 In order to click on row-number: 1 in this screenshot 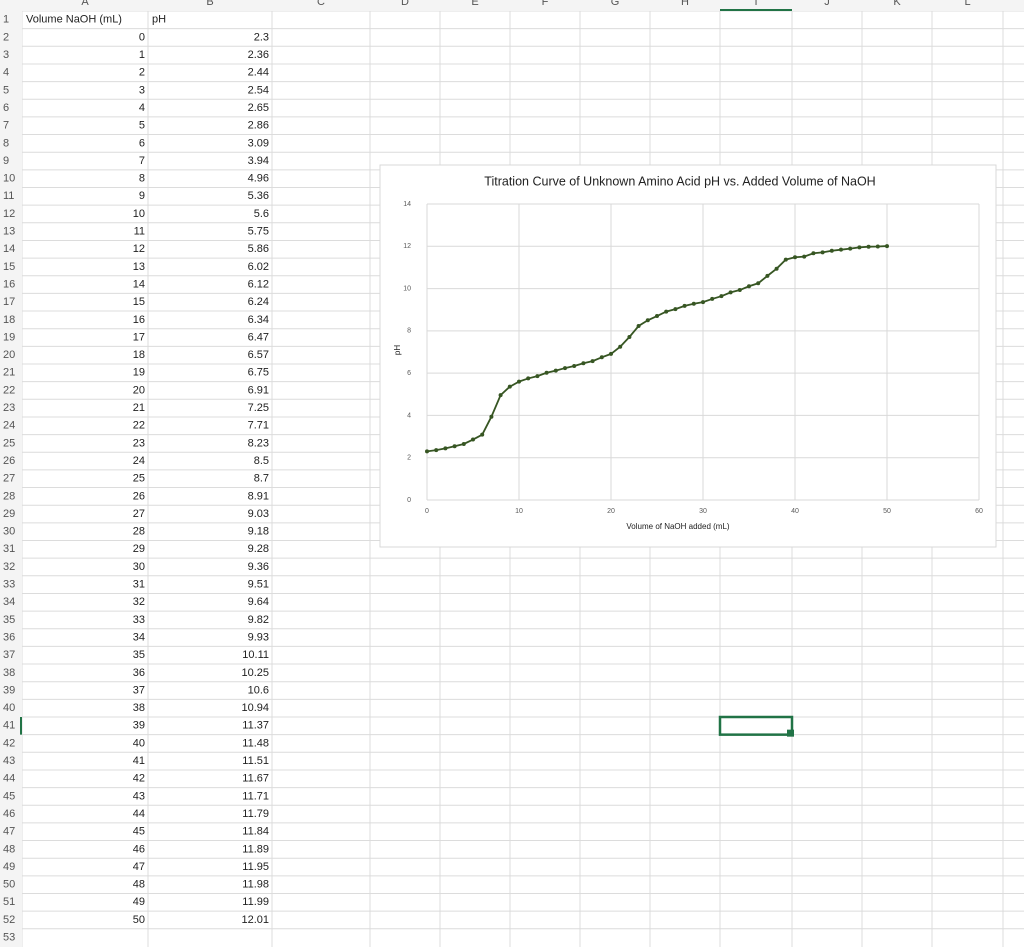, I will do `click(6, 20)`.